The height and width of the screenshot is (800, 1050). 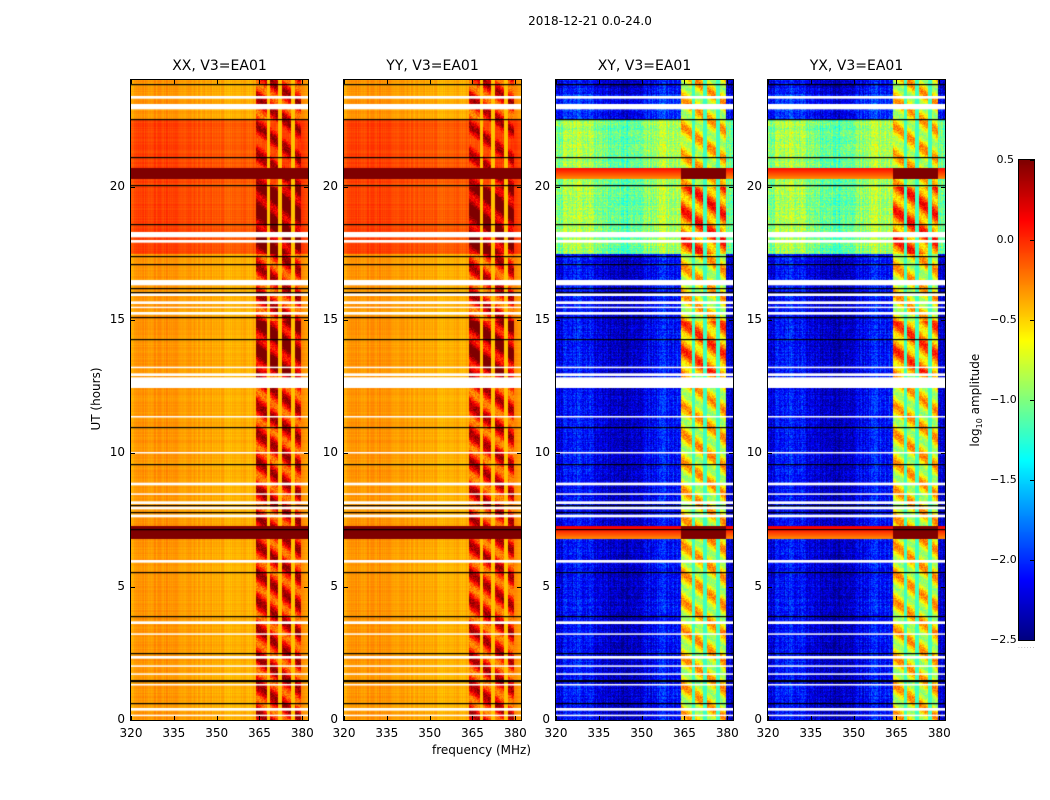 I want to click on colorbar-label-sub: 10, so click(x=980, y=423).